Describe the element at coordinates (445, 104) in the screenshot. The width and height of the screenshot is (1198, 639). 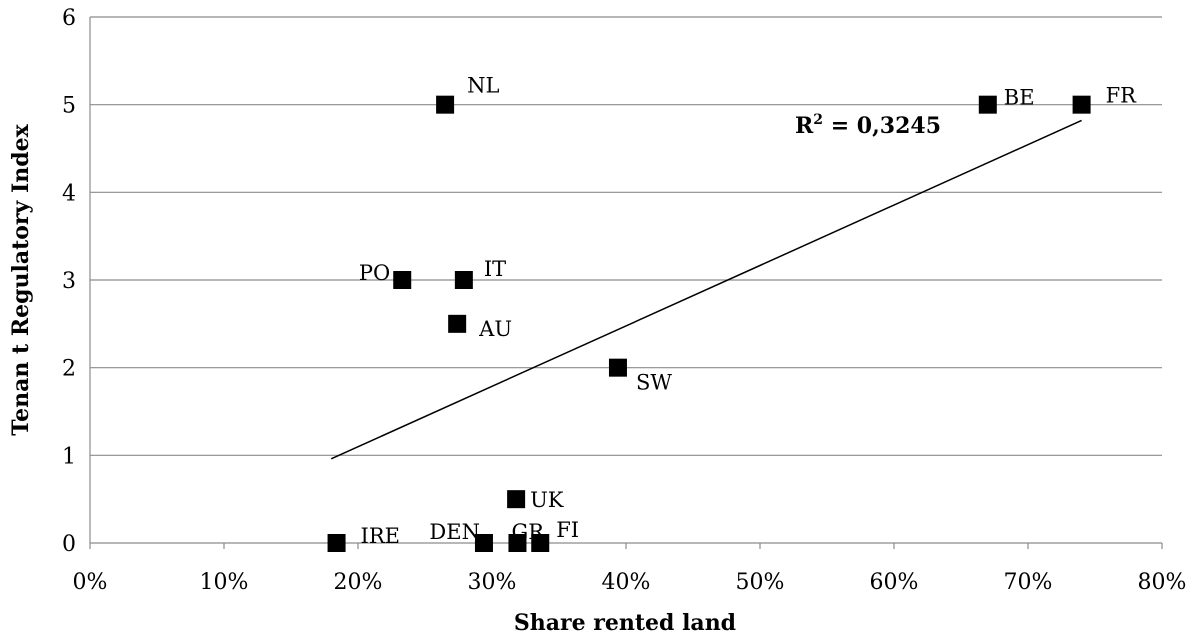
I see `data-point-nl` at that location.